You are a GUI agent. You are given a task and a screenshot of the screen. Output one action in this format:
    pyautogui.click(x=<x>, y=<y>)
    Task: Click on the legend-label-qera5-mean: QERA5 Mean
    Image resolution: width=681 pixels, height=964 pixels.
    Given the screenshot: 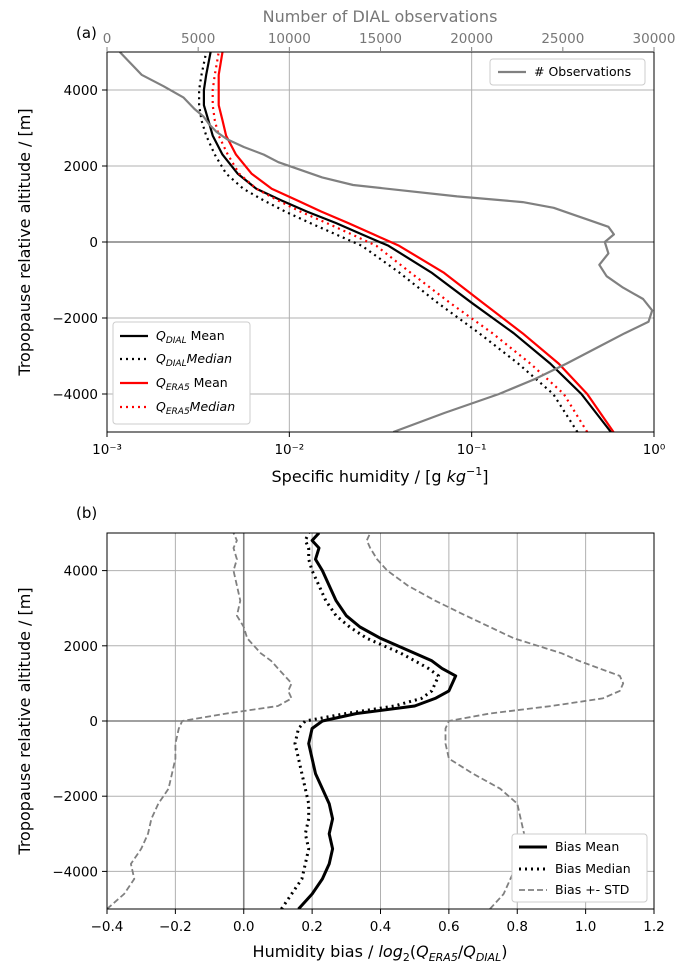 What is the action you would take?
    pyautogui.click(x=192, y=384)
    